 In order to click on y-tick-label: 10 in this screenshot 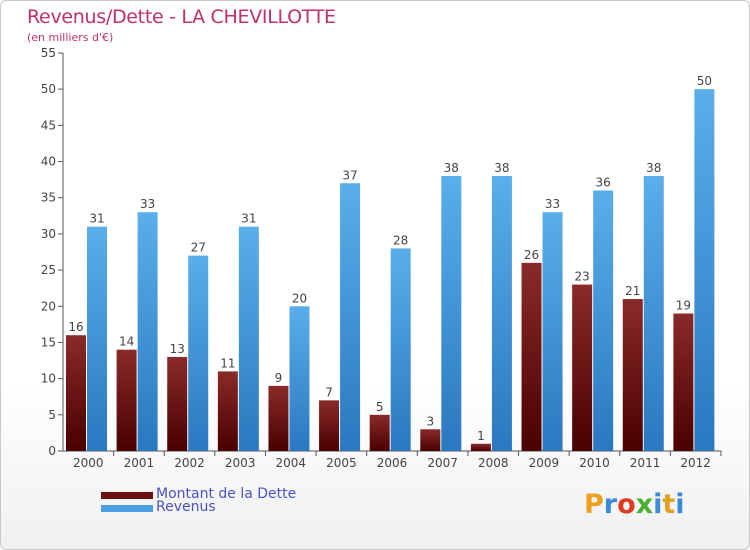, I will do `click(48, 379)`.